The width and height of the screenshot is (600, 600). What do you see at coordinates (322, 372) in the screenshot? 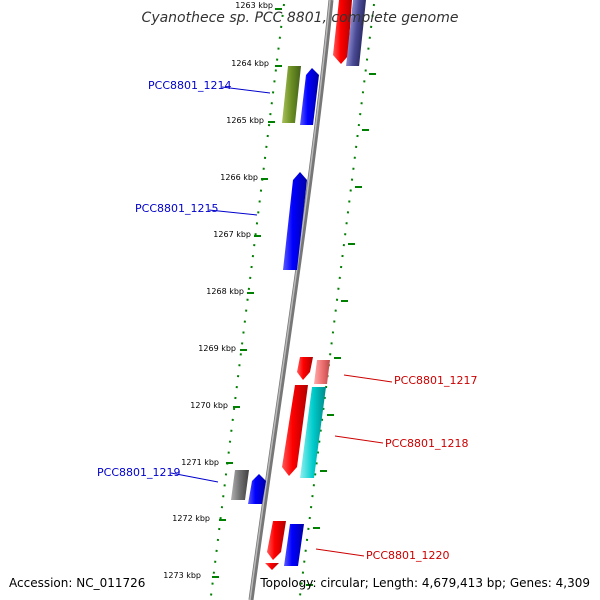
I see `gene-pcc8801-1217-pink` at bounding box center [322, 372].